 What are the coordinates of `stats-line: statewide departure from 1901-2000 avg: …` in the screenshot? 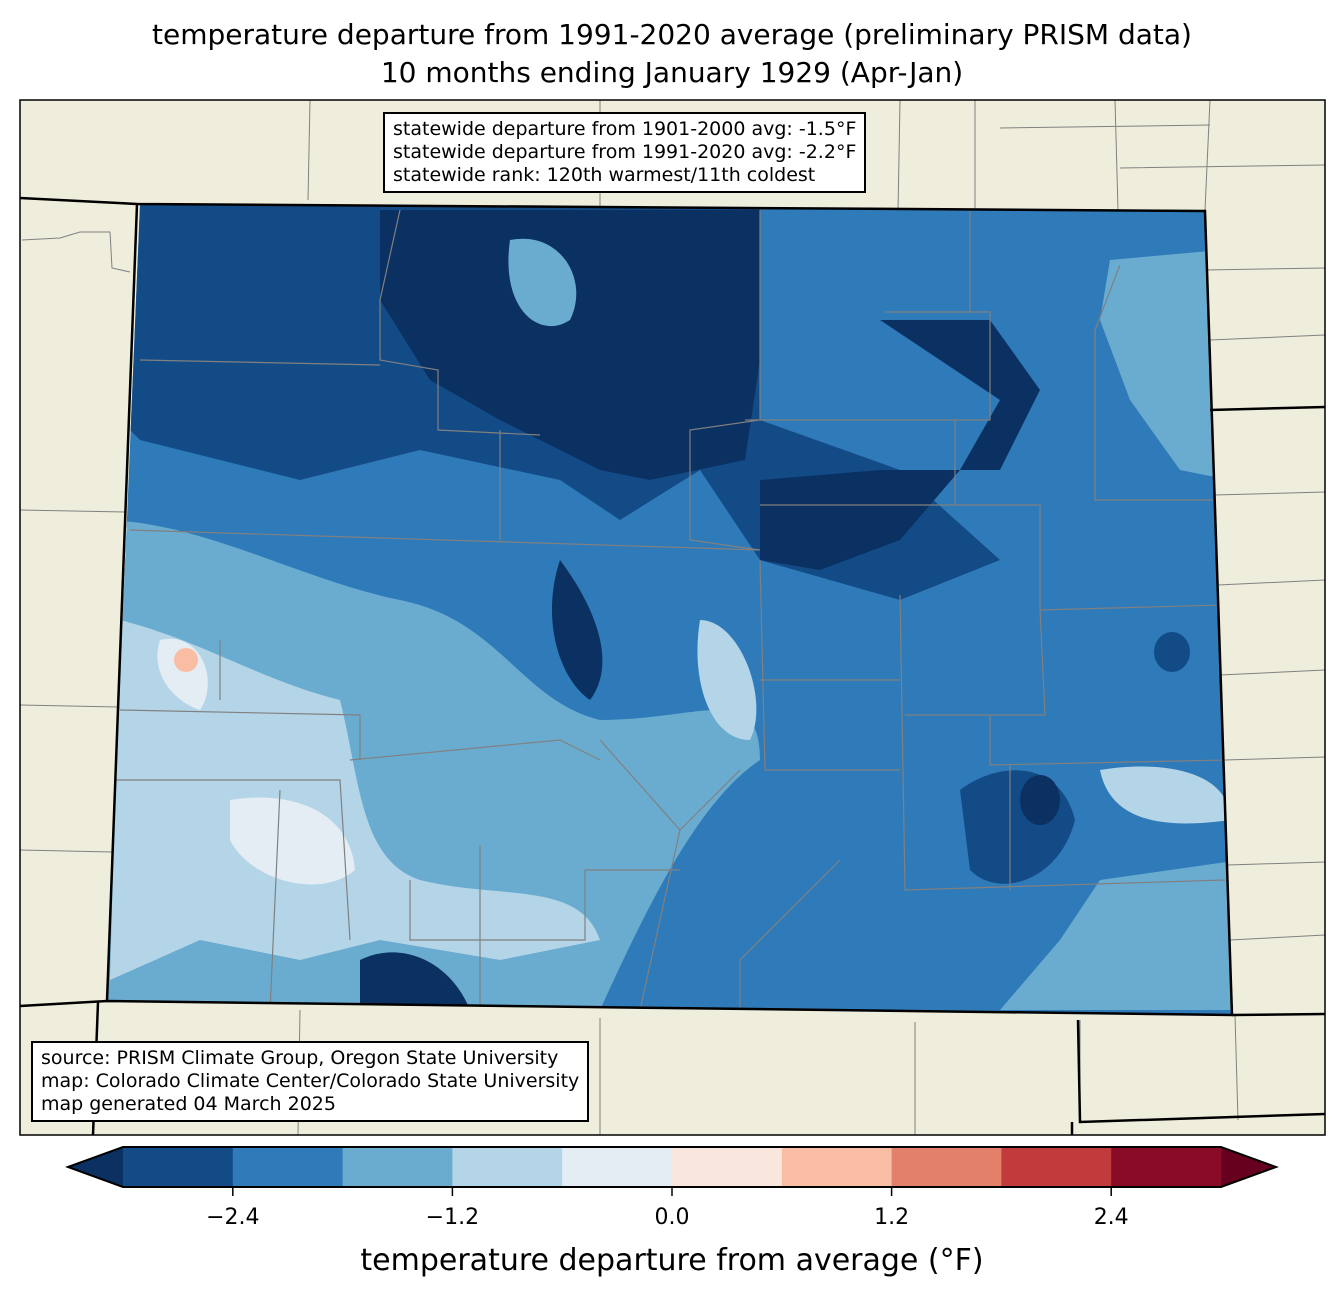 It's located at (625, 129).